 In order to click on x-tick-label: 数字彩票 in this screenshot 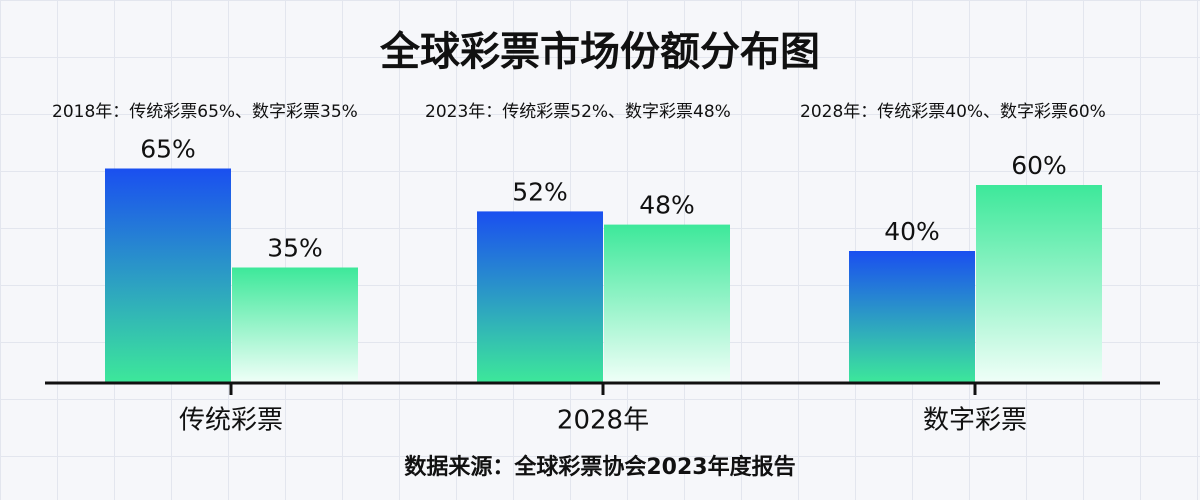, I will do `click(975, 421)`.